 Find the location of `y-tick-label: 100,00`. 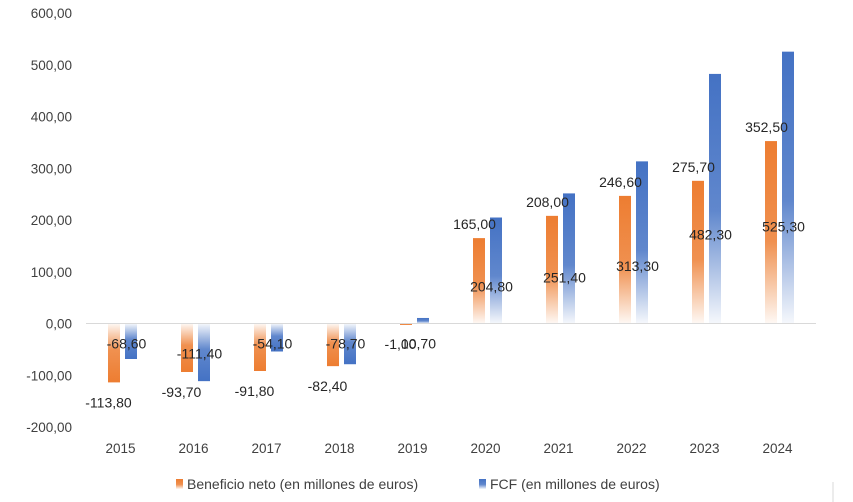

y-tick-label: 100,00 is located at coordinates (51, 272).